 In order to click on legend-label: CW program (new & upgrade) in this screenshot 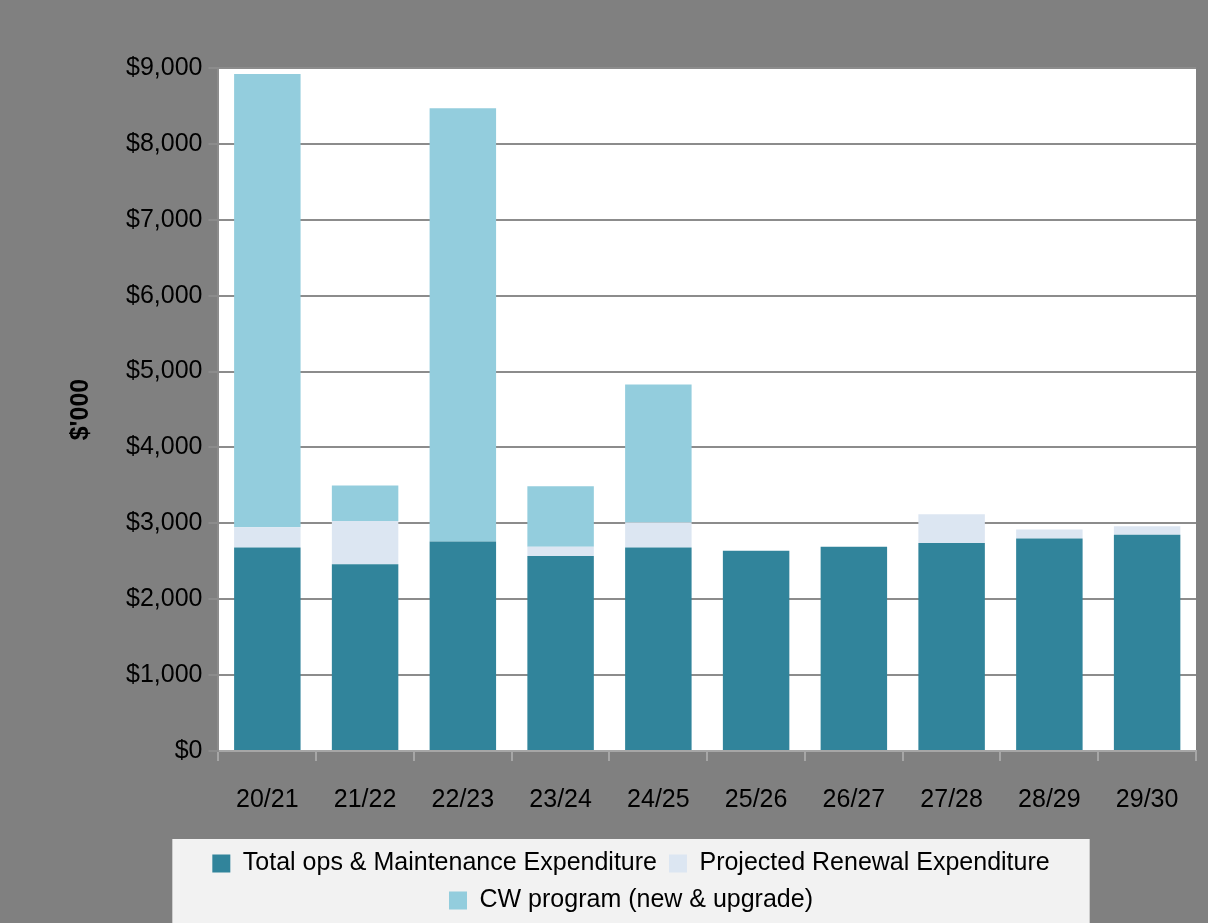, I will do `click(646, 898)`.